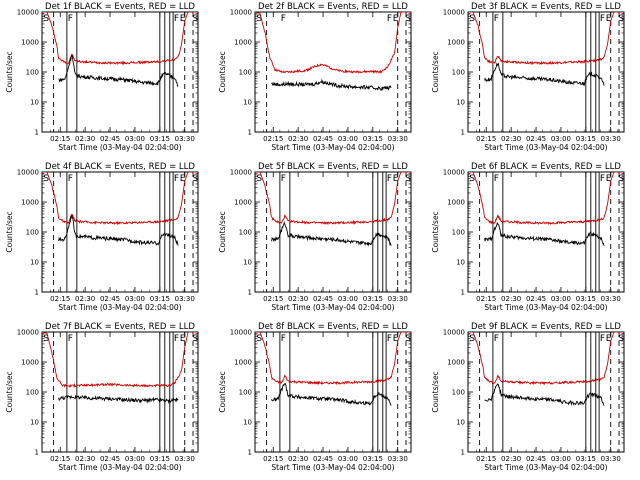  Describe the element at coordinates (546, 167) in the screenshot. I see `chart-title: Det 6f BLACK = Events, RED = LLD` at that location.